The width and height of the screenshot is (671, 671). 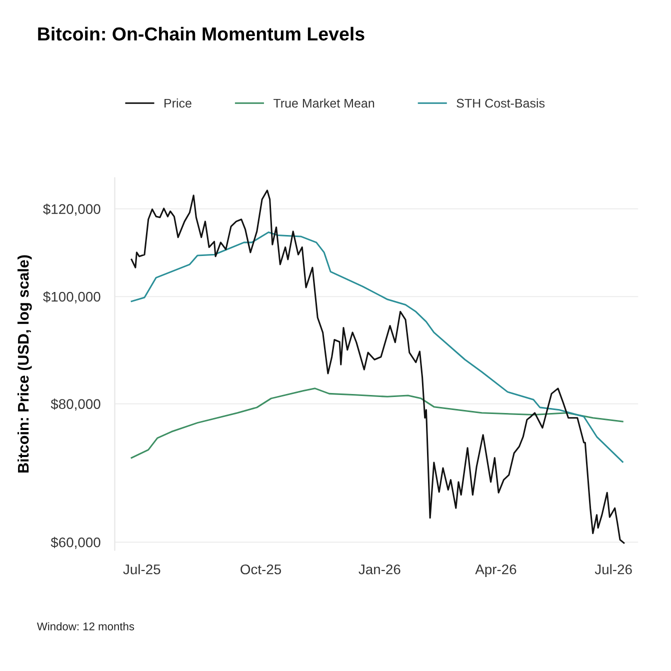 What do you see at coordinates (141, 569) in the screenshot?
I see `x-tick-label: Jul-25` at bounding box center [141, 569].